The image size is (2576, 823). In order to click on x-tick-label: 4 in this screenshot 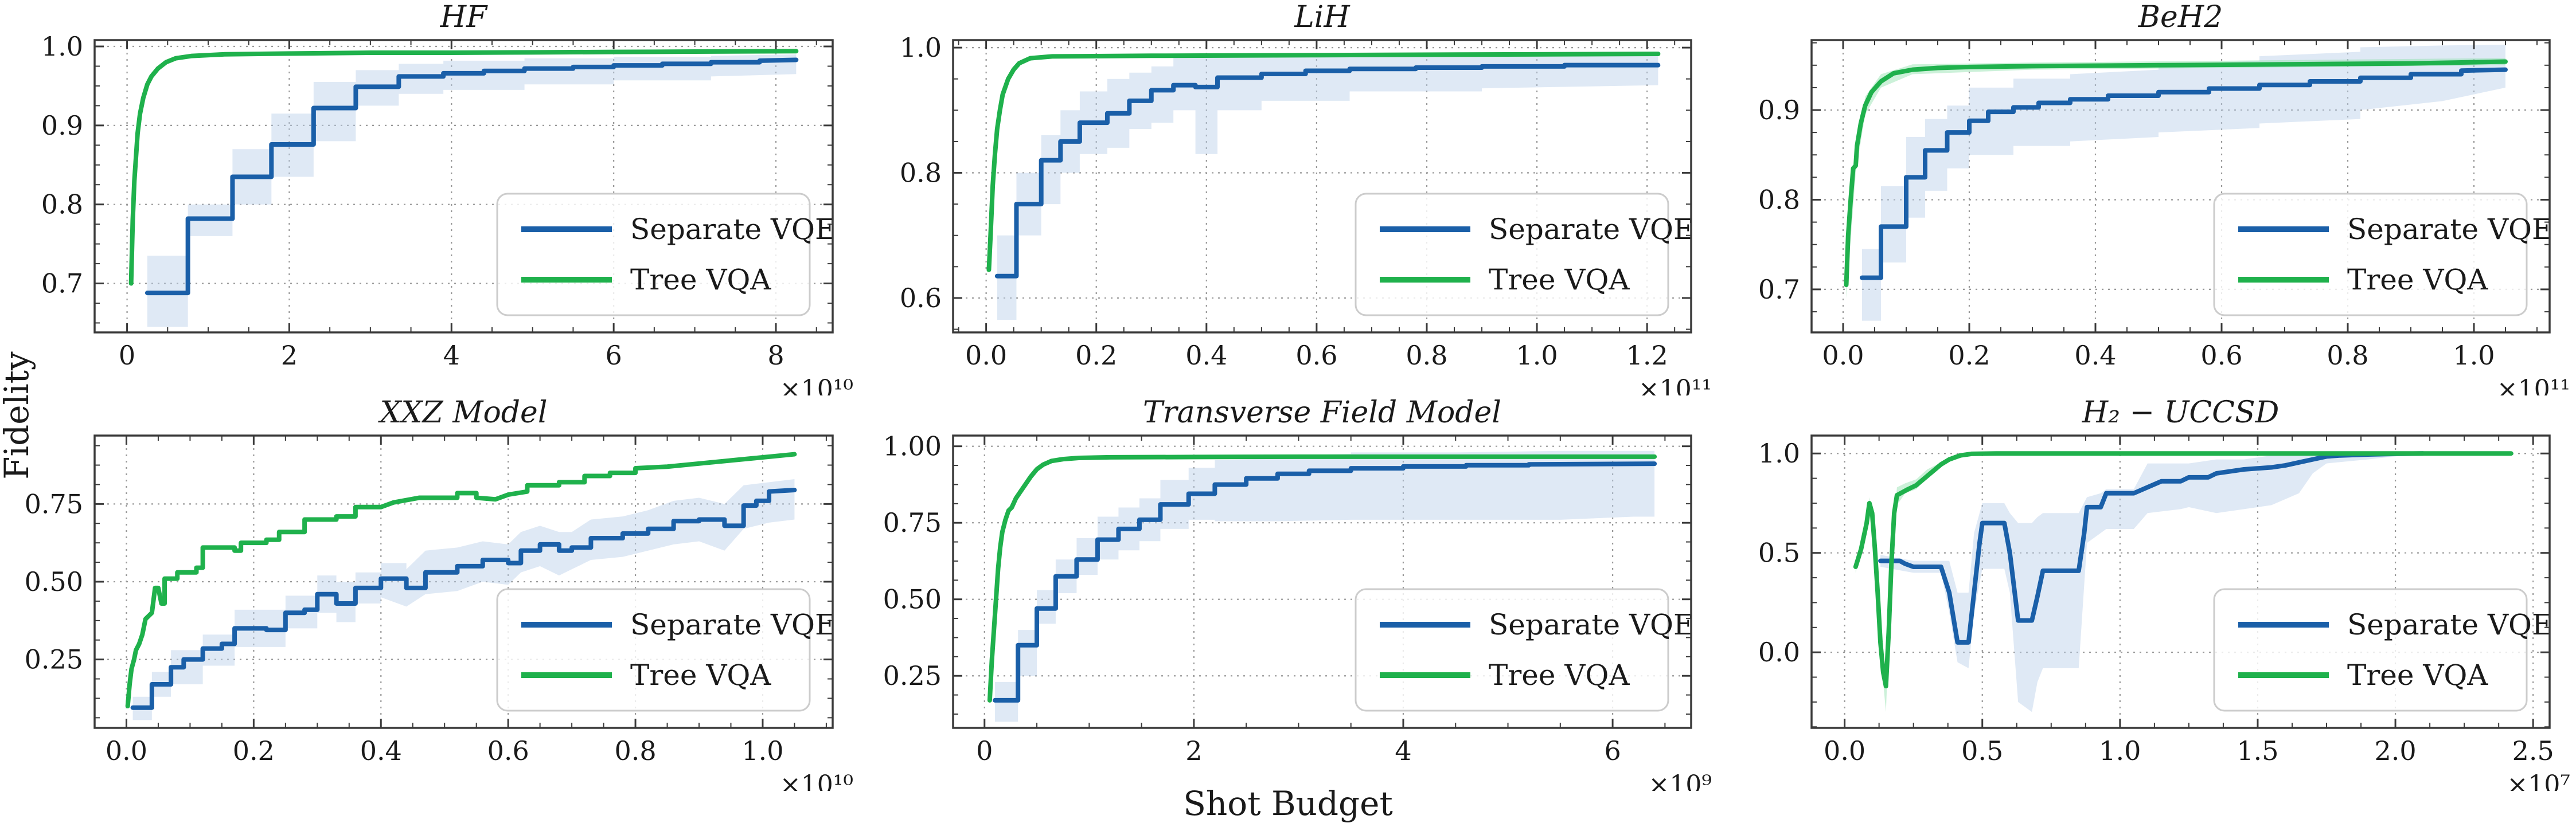, I will do `click(452, 355)`.